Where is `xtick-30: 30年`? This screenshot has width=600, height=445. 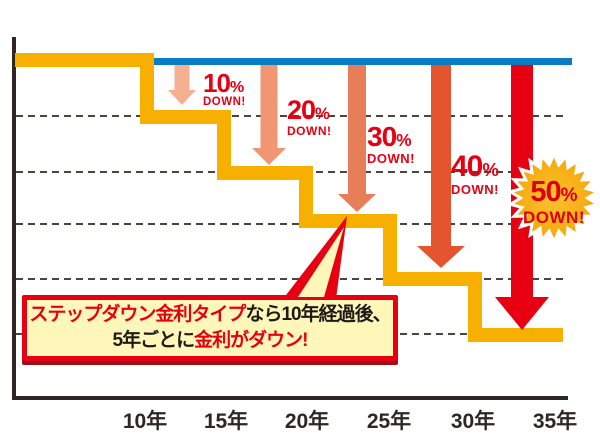 xtick-30: 30年 is located at coordinates (473, 421).